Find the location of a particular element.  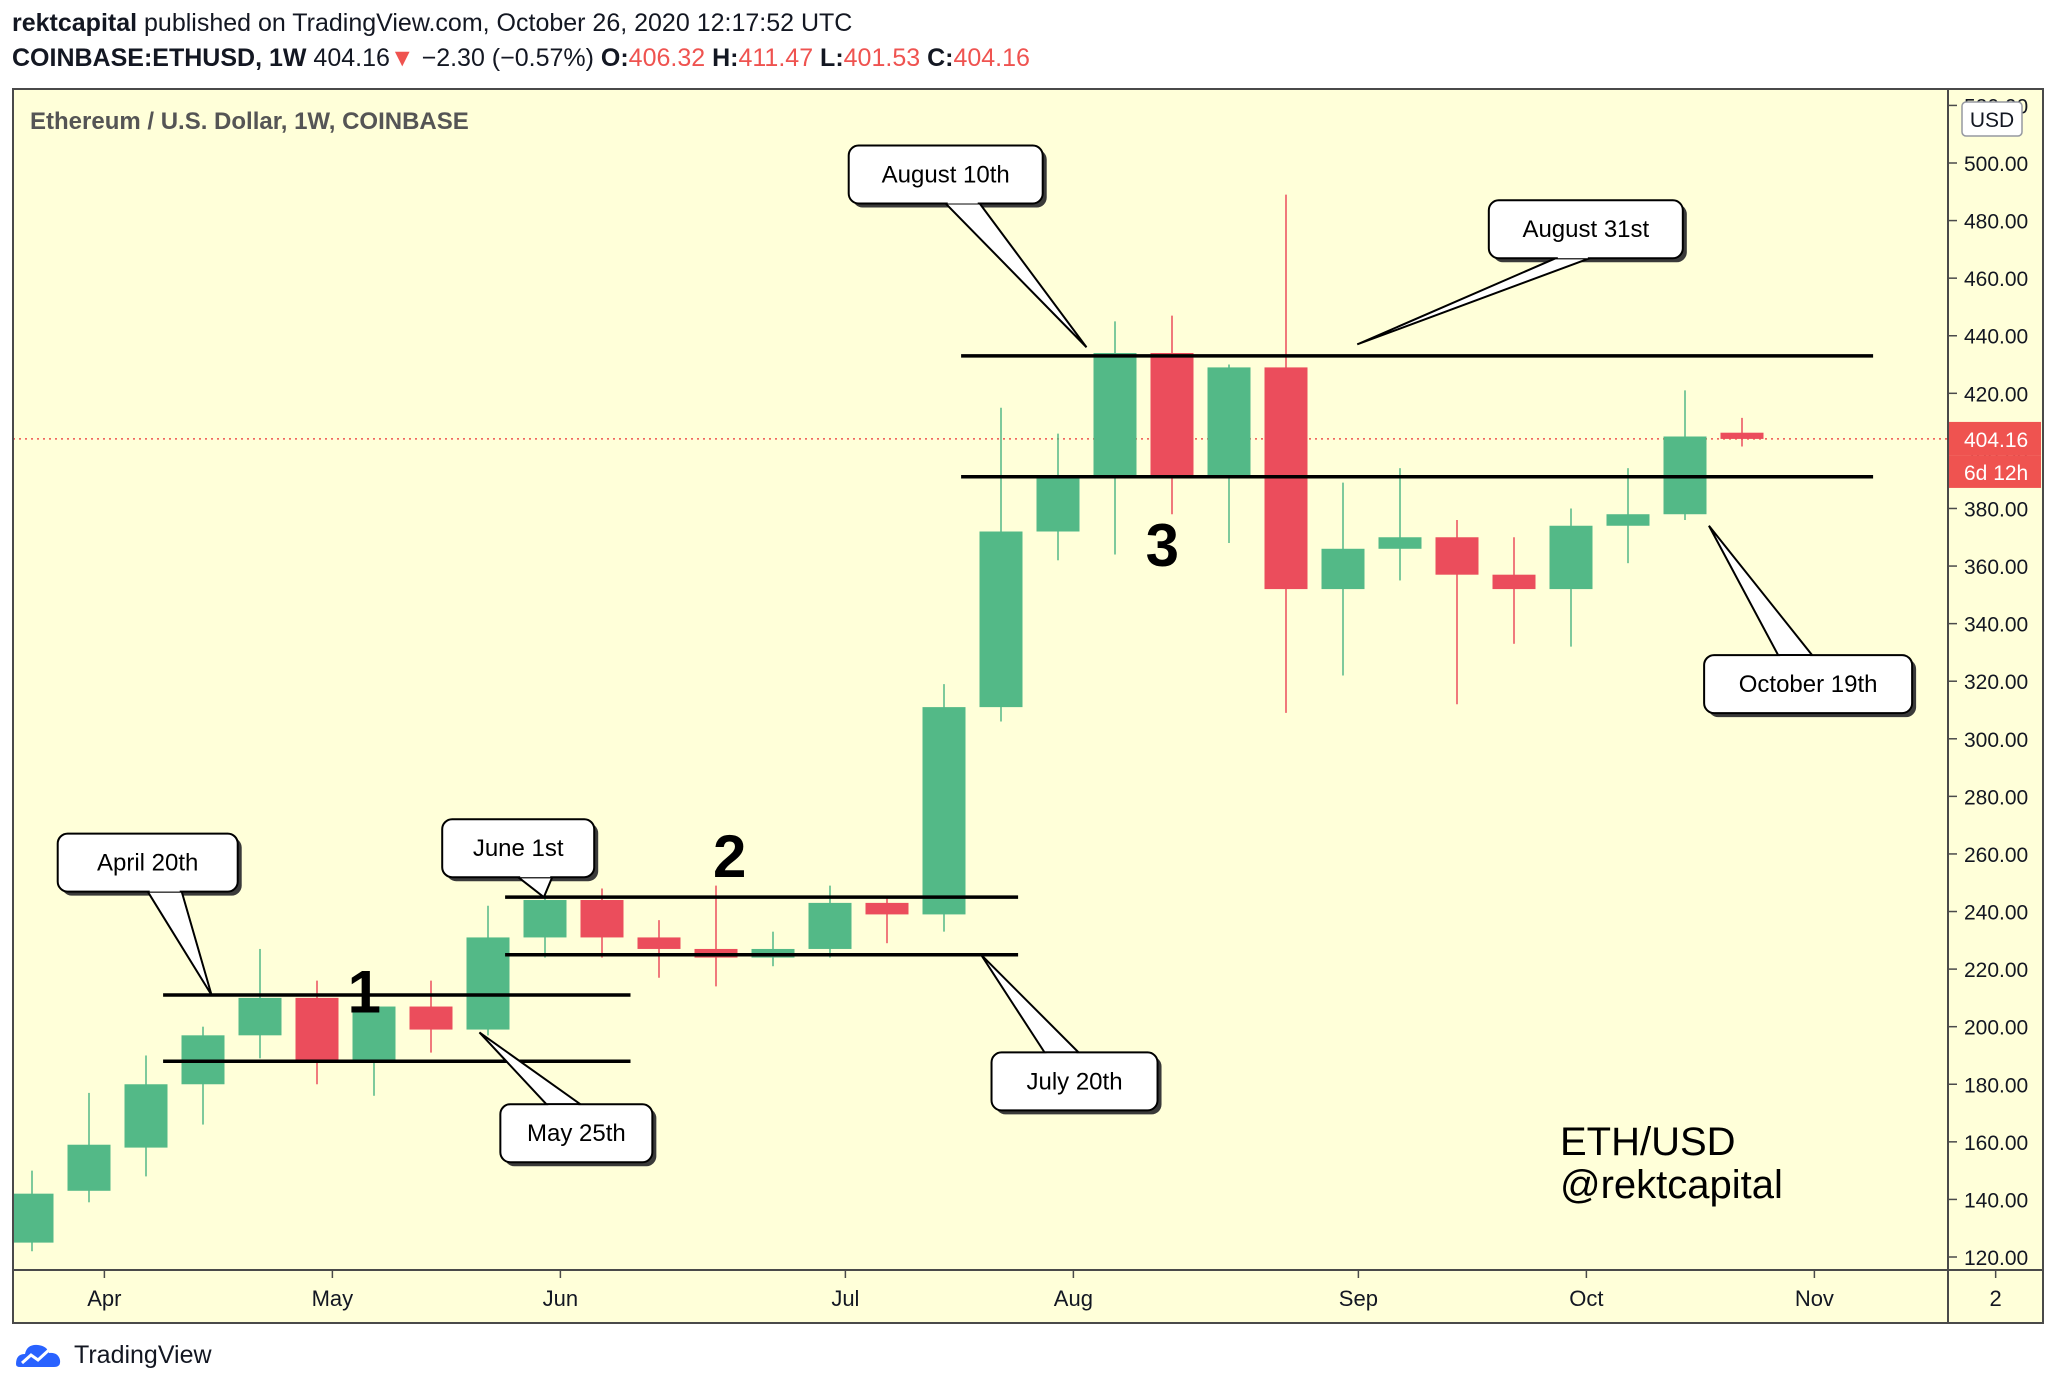

low-label: L: is located at coordinates (832, 58).